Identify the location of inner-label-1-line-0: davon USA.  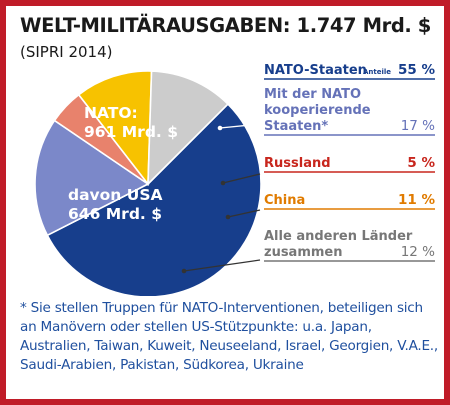
(115, 195).